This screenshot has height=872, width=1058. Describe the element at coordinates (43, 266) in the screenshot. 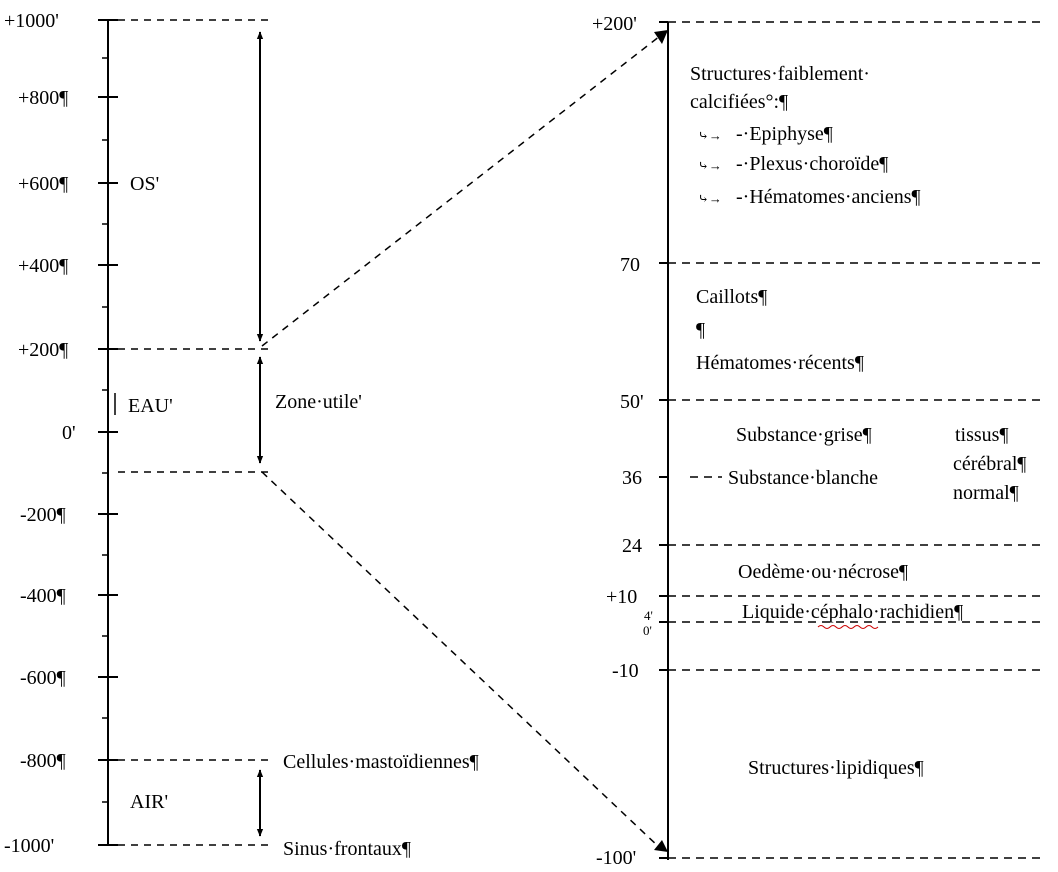

I see `tick-label: +400¶` at that location.